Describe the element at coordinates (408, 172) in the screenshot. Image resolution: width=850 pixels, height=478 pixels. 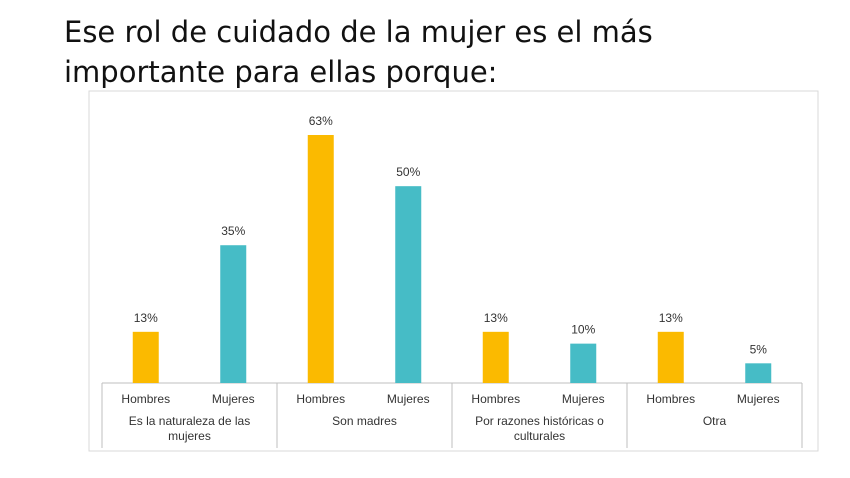
I see `data-label: 50%` at that location.